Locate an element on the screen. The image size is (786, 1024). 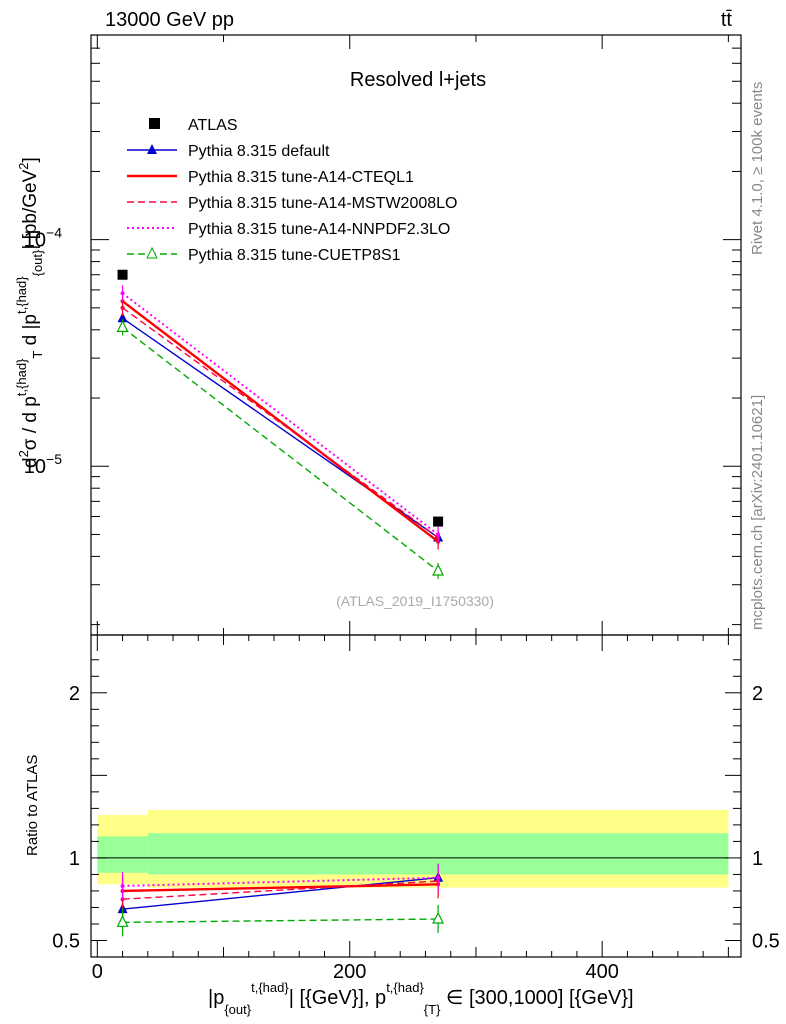
process-label: tt̄ is located at coordinates (727, 20).